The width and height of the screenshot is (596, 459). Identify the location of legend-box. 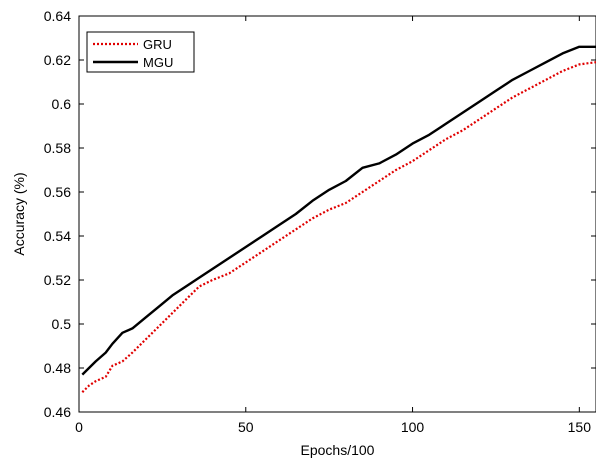
(140, 52).